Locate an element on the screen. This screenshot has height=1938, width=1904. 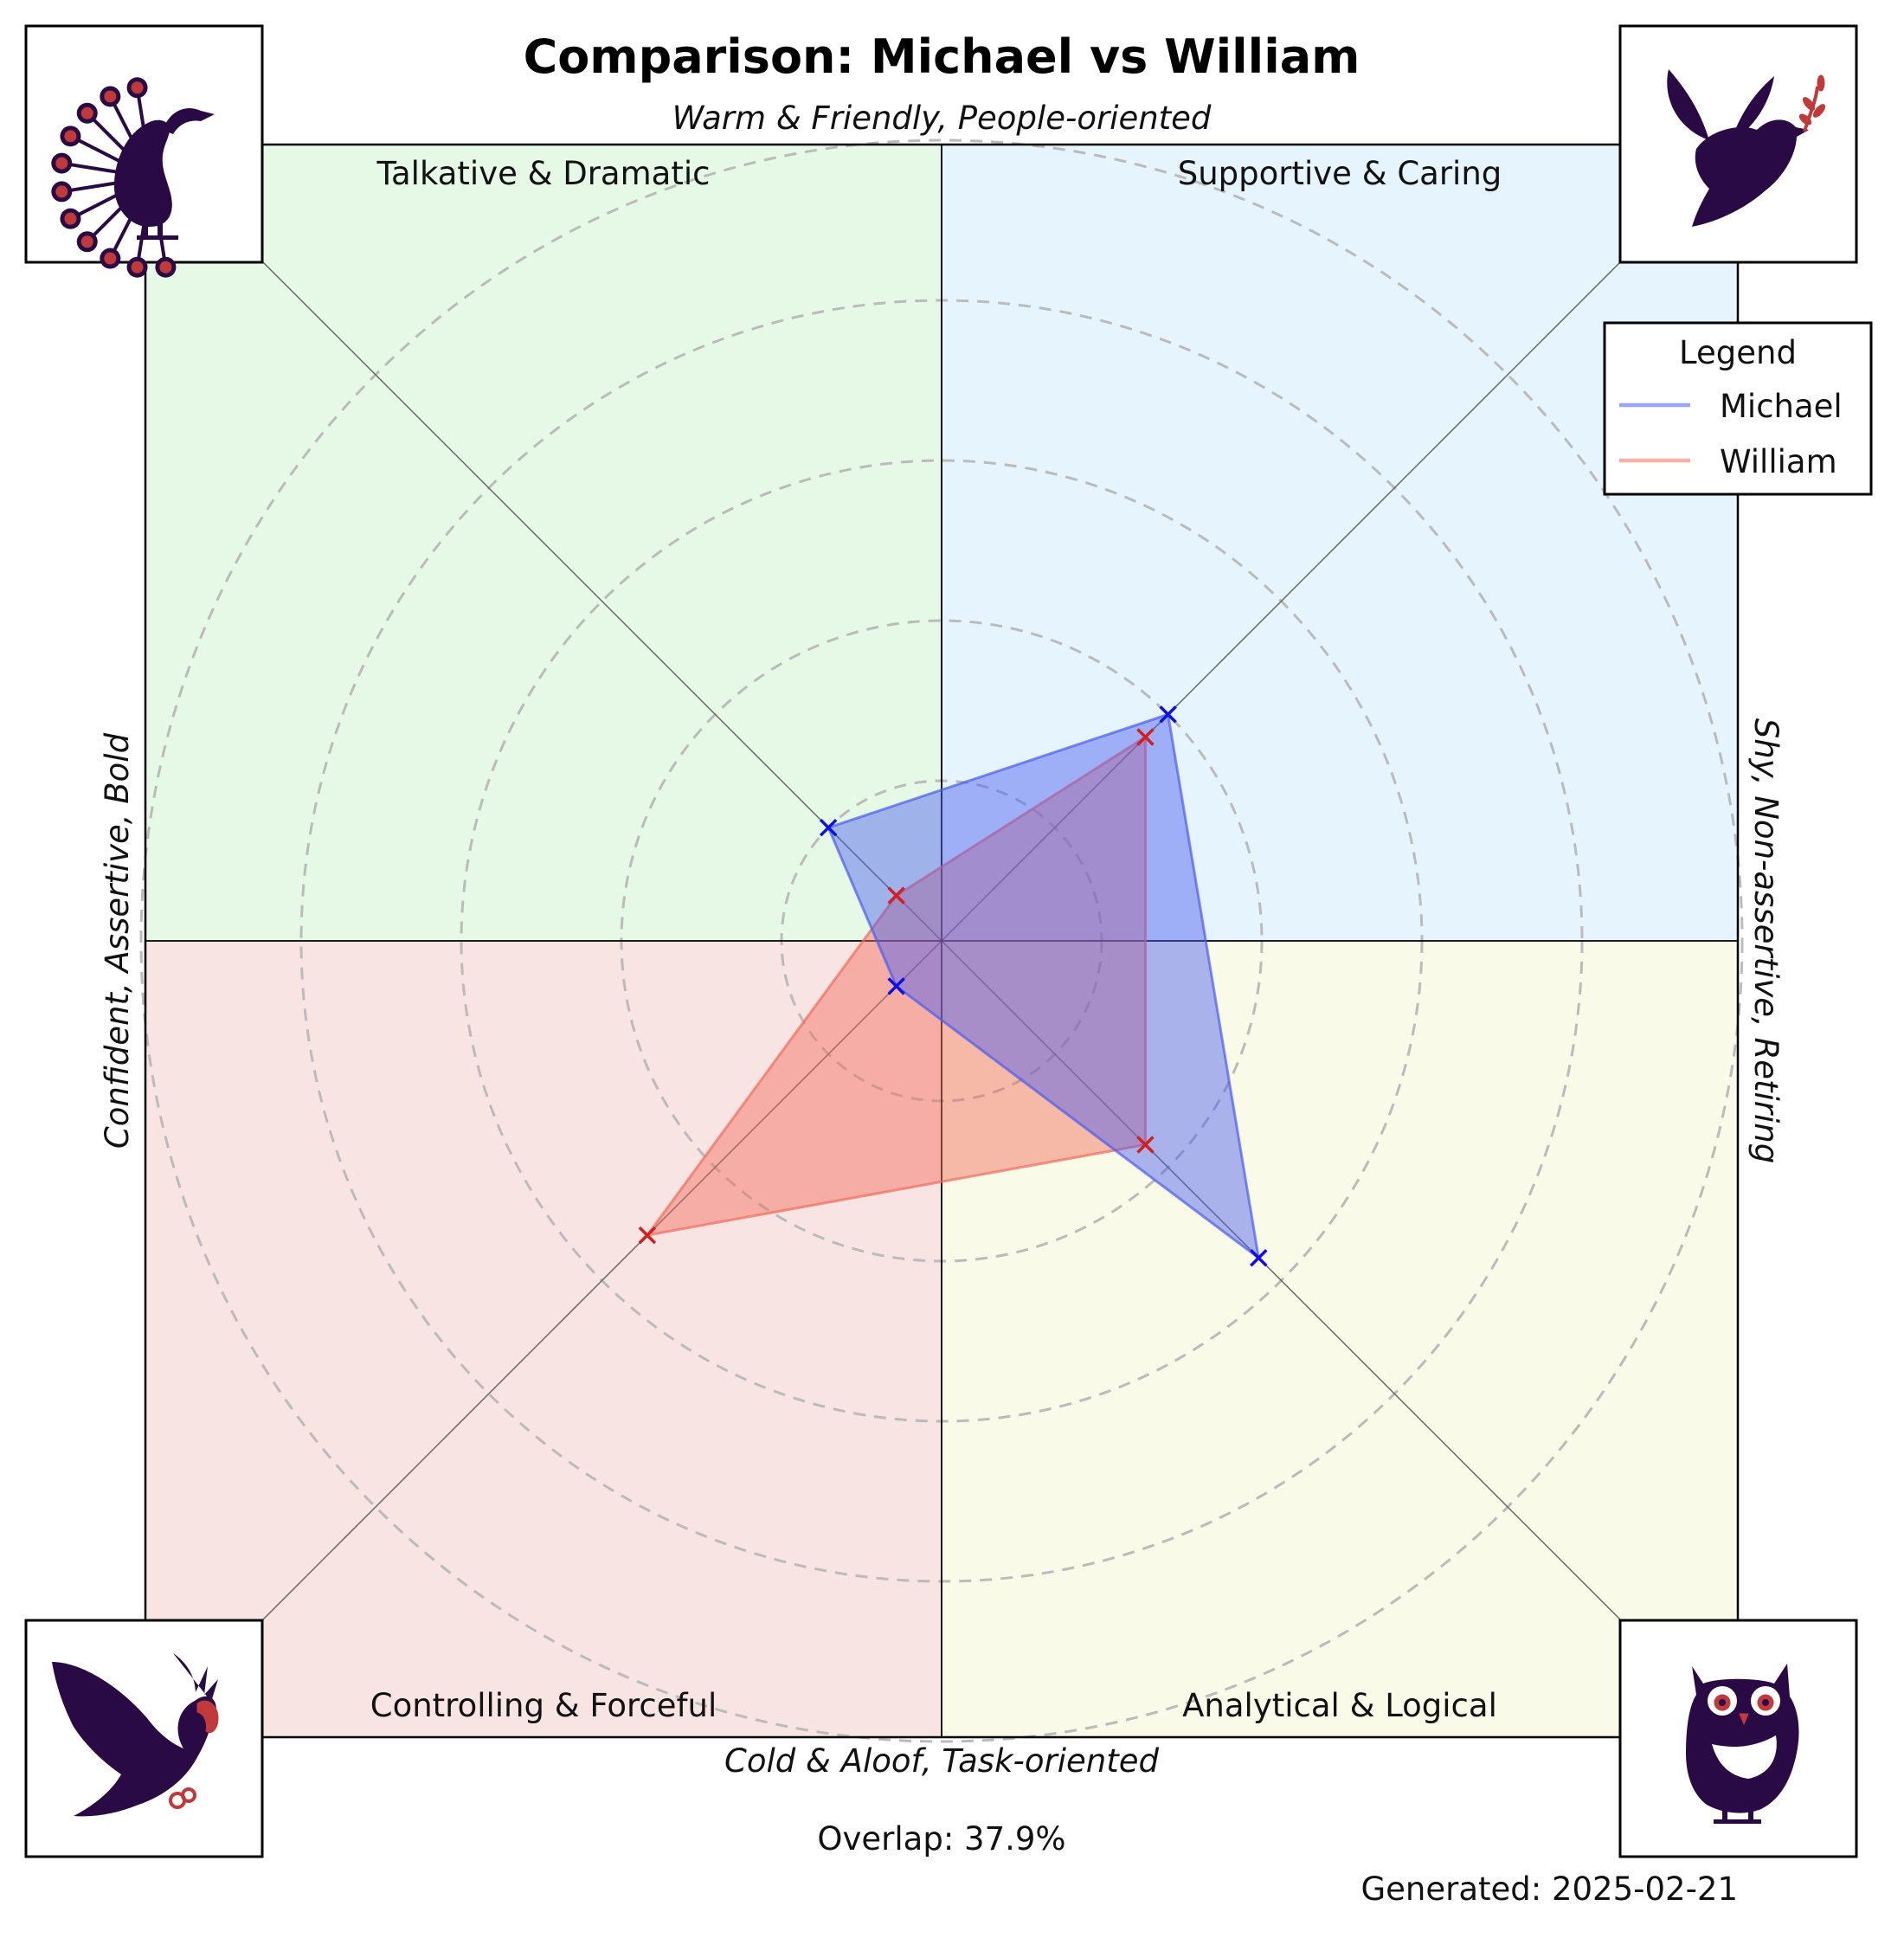
quadrant-label-supportive-caring: Supportive & Caring is located at coordinates (1340, 174).